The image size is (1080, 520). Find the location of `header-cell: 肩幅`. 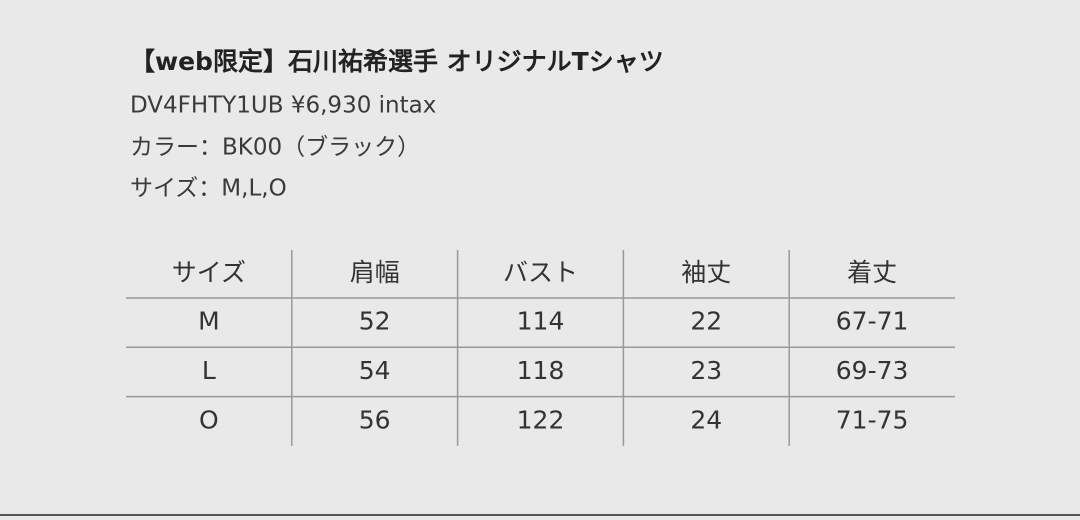

header-cell: 肩幅 is located at coordinates (375, 272).